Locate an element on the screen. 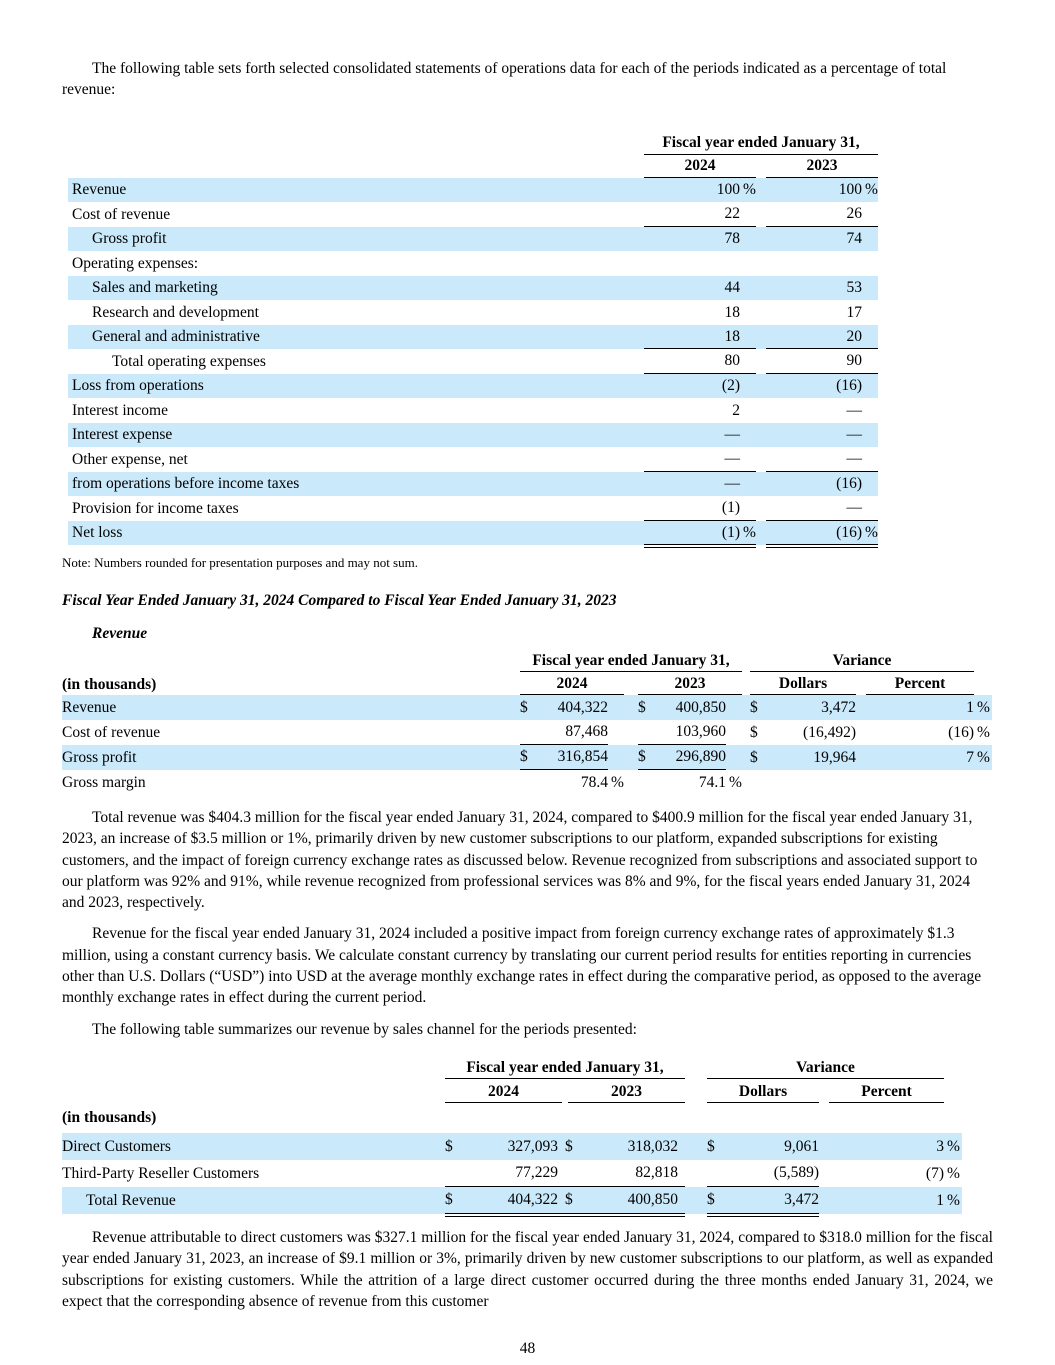  cell-value: 100 is located at coordinates (728, 190).